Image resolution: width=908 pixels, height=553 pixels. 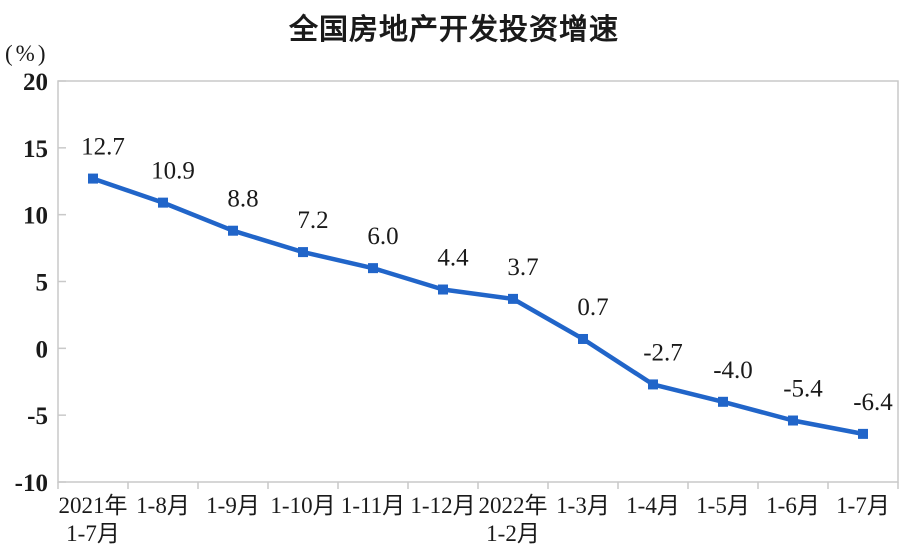 I want to click on data-point-label: -6.4, so click(x=873, y=402).